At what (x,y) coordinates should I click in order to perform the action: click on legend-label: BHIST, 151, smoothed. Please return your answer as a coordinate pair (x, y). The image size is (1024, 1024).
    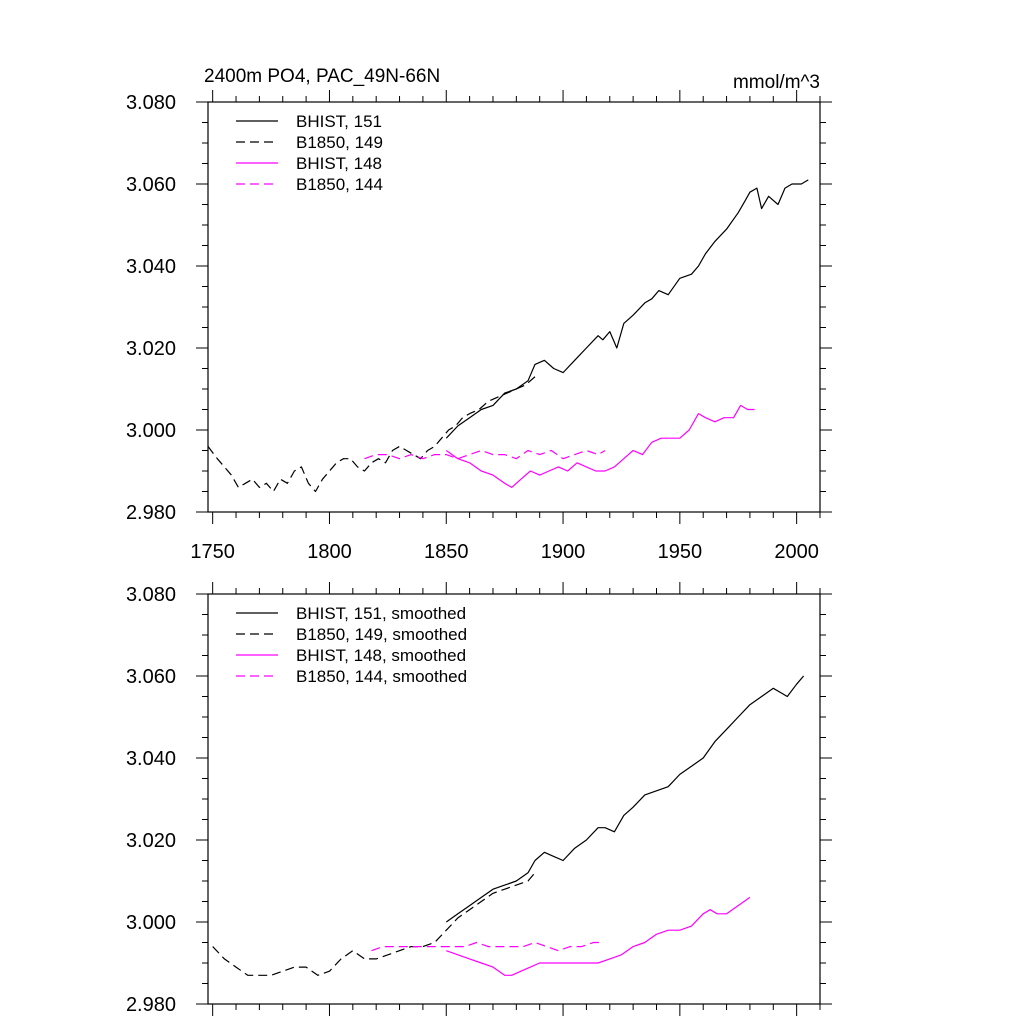
    Looking at the image, I should click on (381, 613).